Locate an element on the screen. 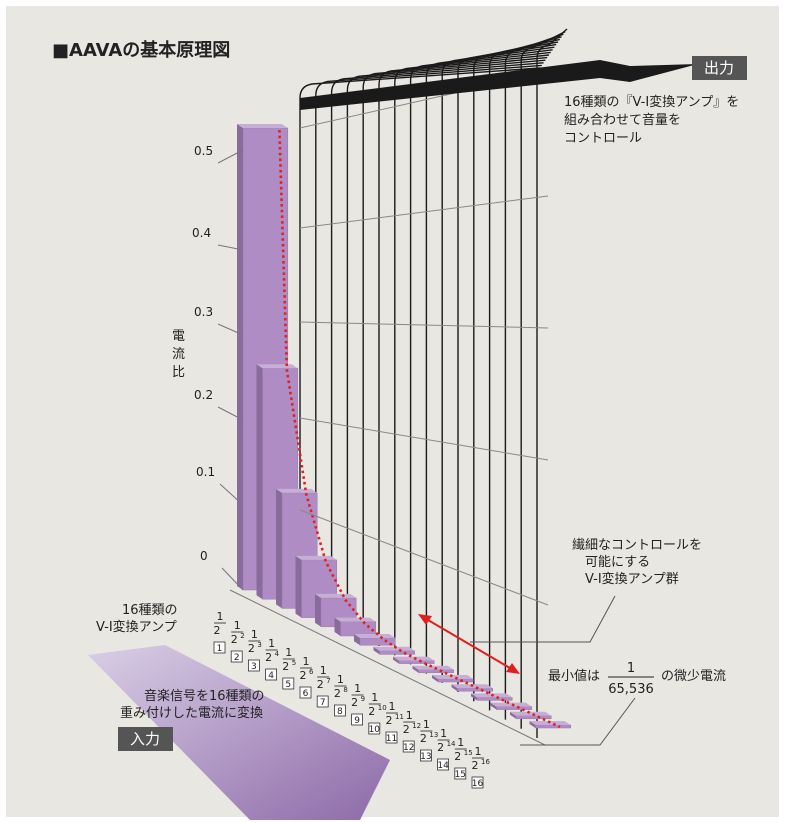 The height and width of the screenshot is (823, 785). output-note-line-3: コントロール is located at coordinates (603, 138).